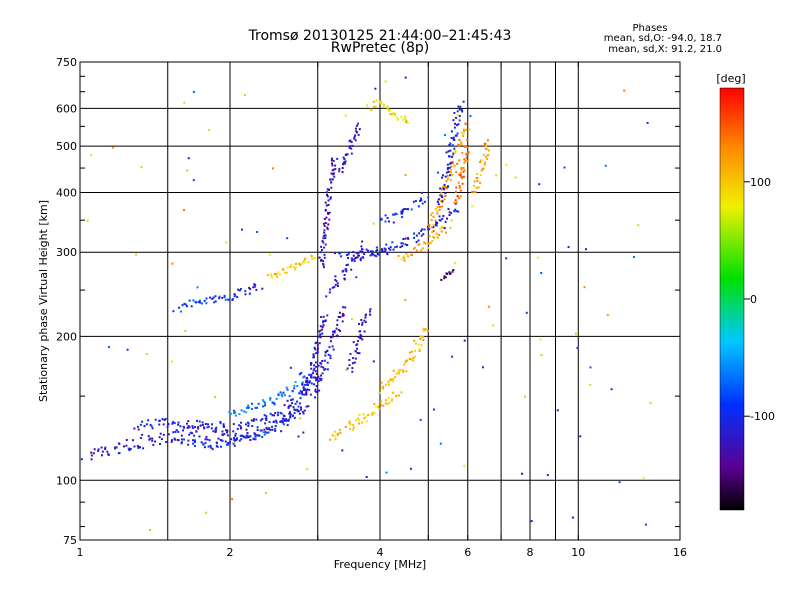  Describe the element at coordinates (732, 299) in the screenshot. I see `colorbar` at that location.